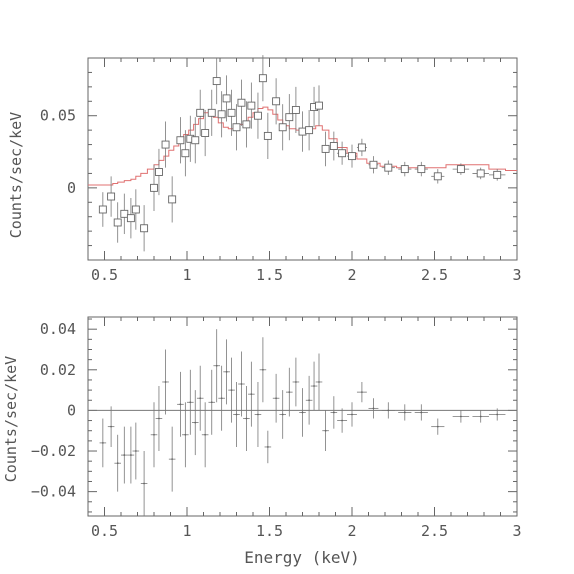 This screenshot has height=574, width=574. What do you see at coordinates (516, 275) in the screenshot?
I see `x-tick-label: 3` at bounding box center [516, 275].